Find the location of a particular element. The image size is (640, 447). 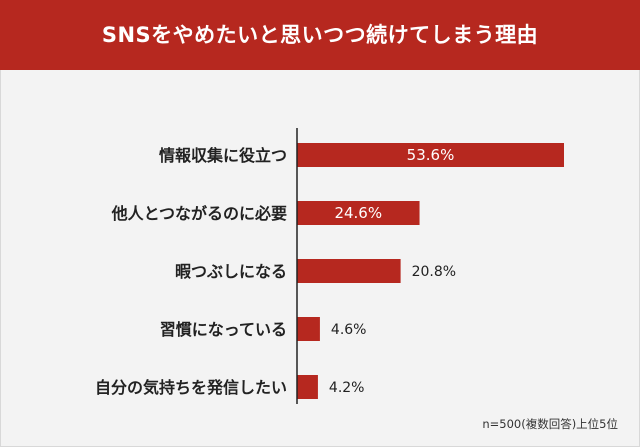

category-label: 暇つぶしになる is located at coordinates (231, 271).